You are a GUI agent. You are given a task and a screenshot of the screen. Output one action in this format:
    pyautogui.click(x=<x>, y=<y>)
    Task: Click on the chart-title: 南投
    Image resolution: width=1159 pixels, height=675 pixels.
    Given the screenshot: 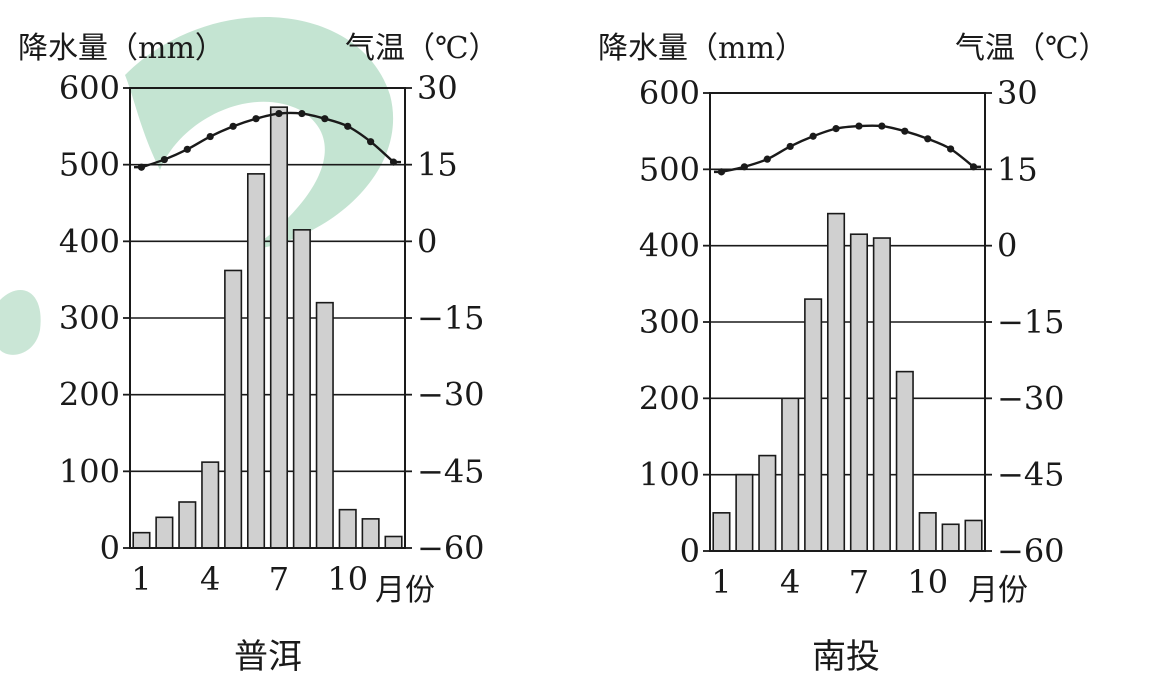 What is the action you would take?
    pyautogui.click(x=846, y=656)
    